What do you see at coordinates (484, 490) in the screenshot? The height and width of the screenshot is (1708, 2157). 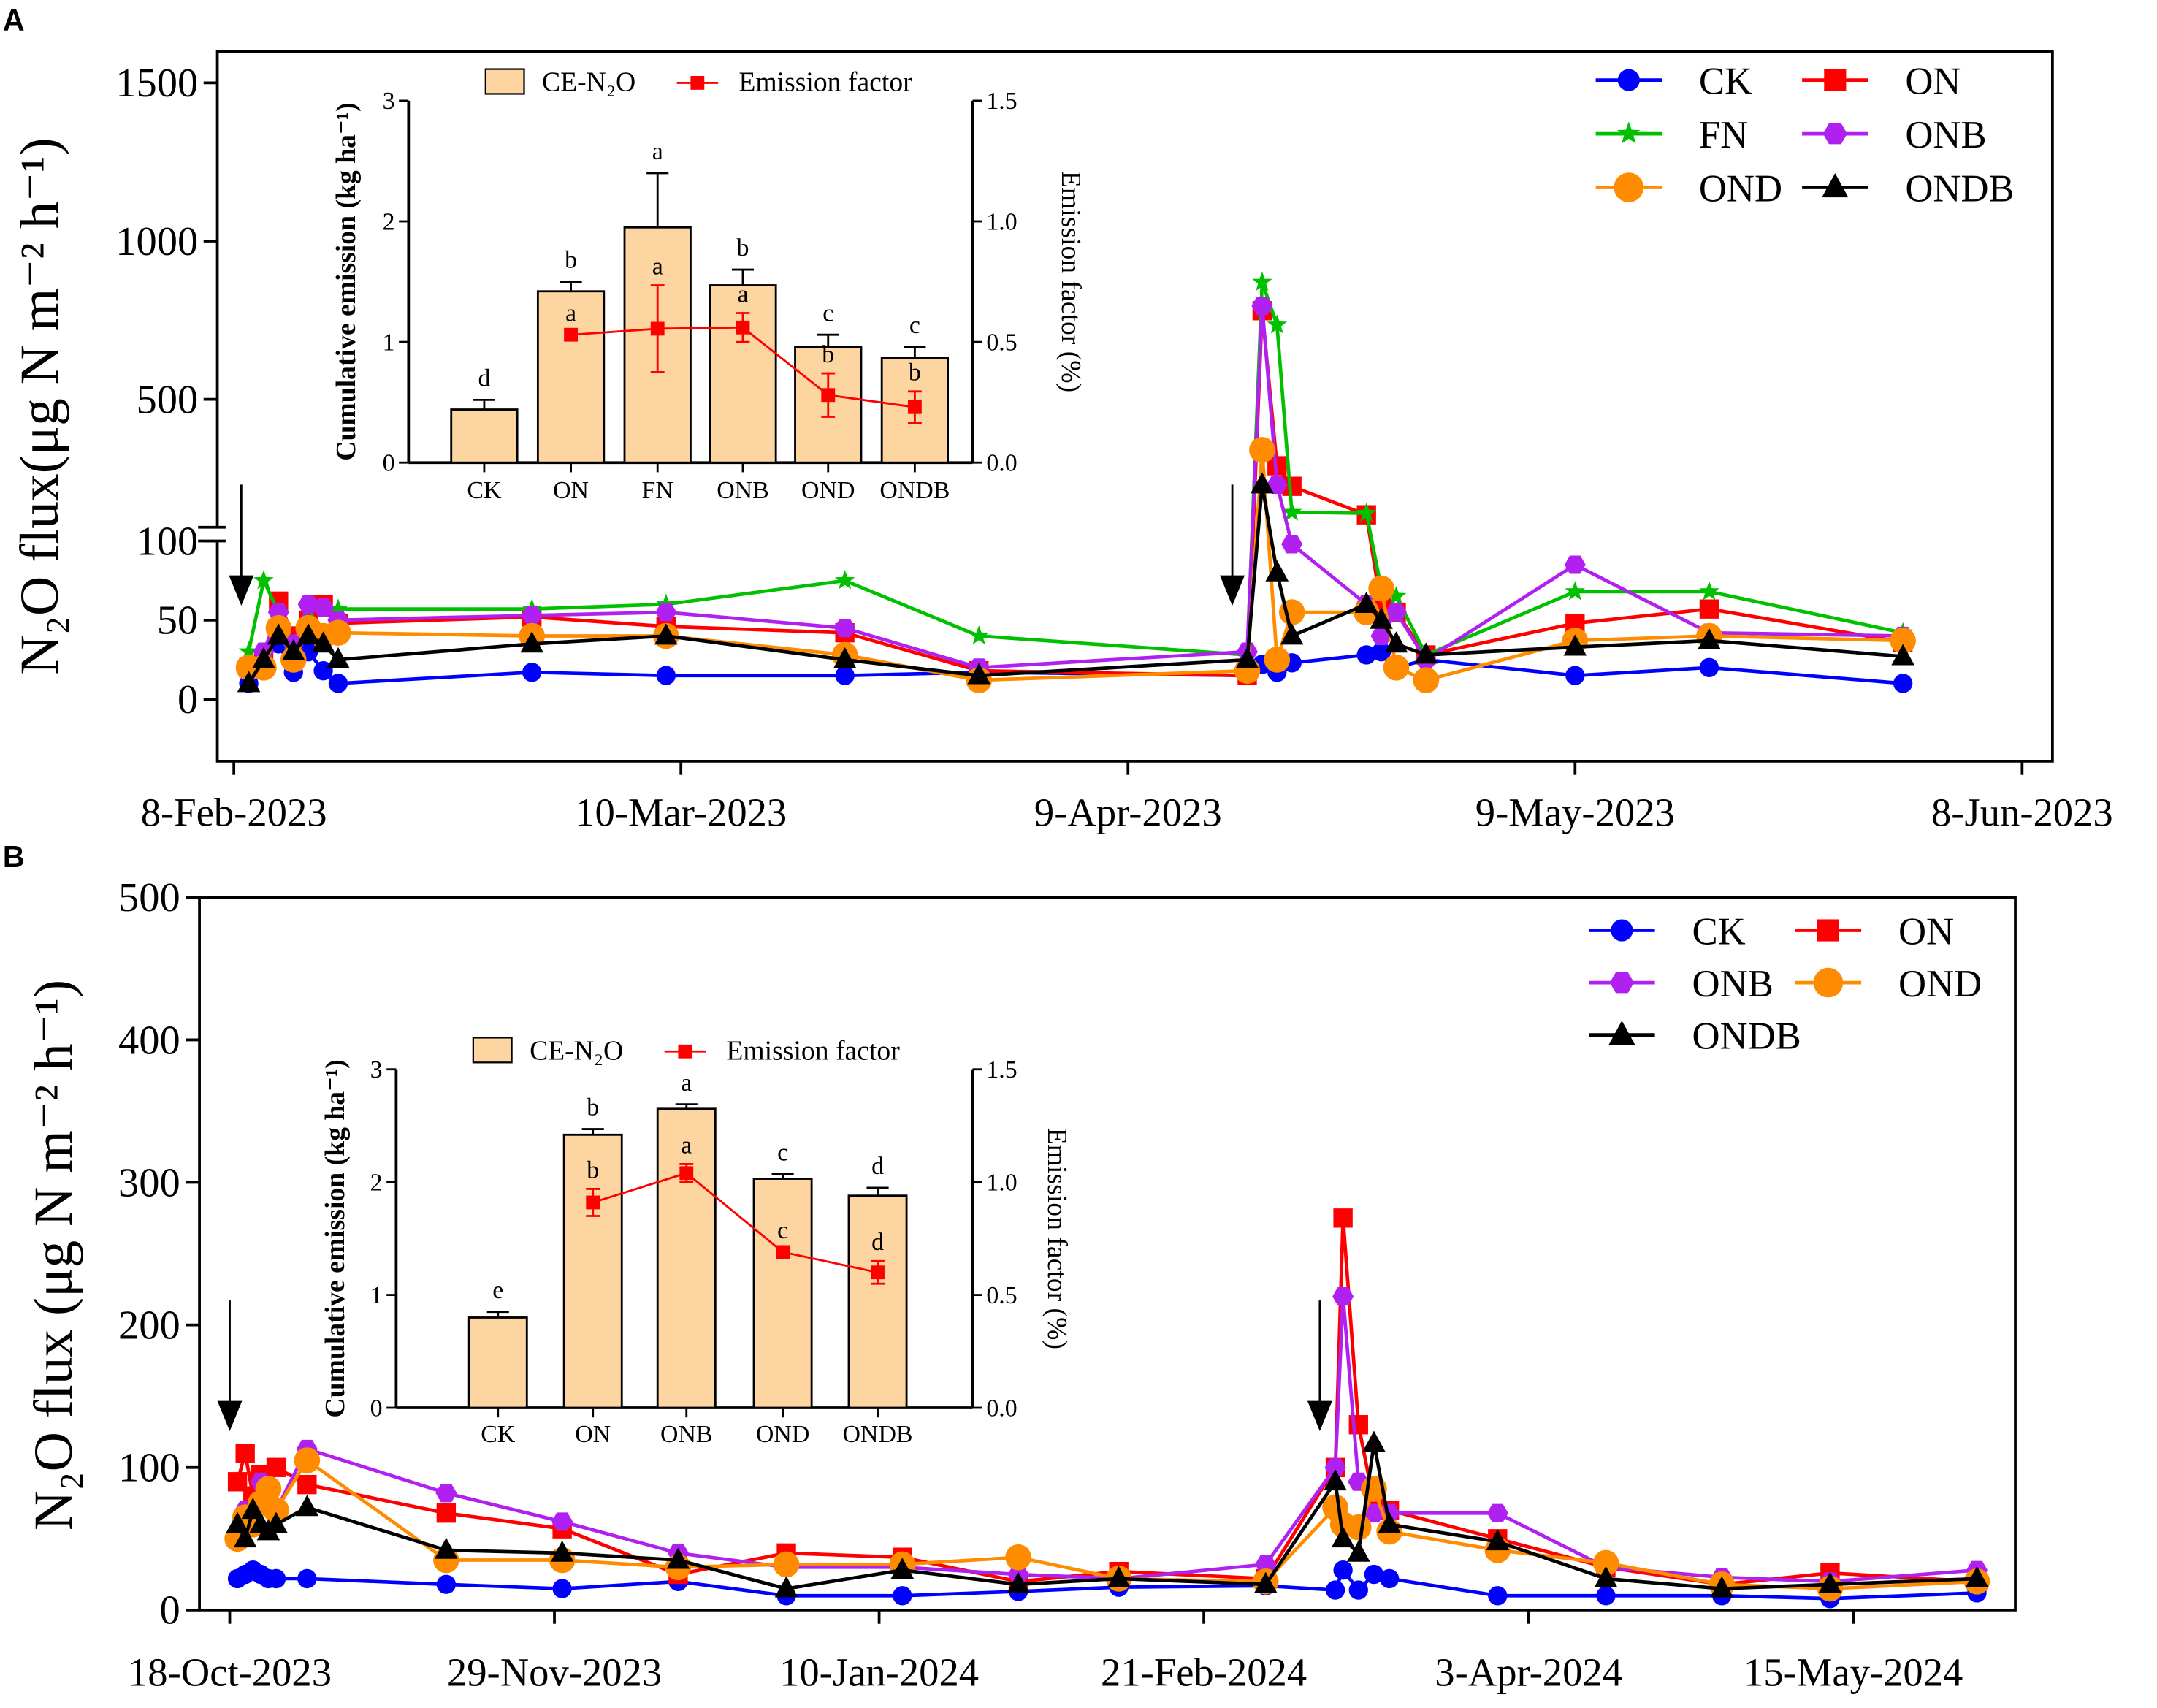 I see `inset-x-tick-label: CK` at bounding box center [484, 490].